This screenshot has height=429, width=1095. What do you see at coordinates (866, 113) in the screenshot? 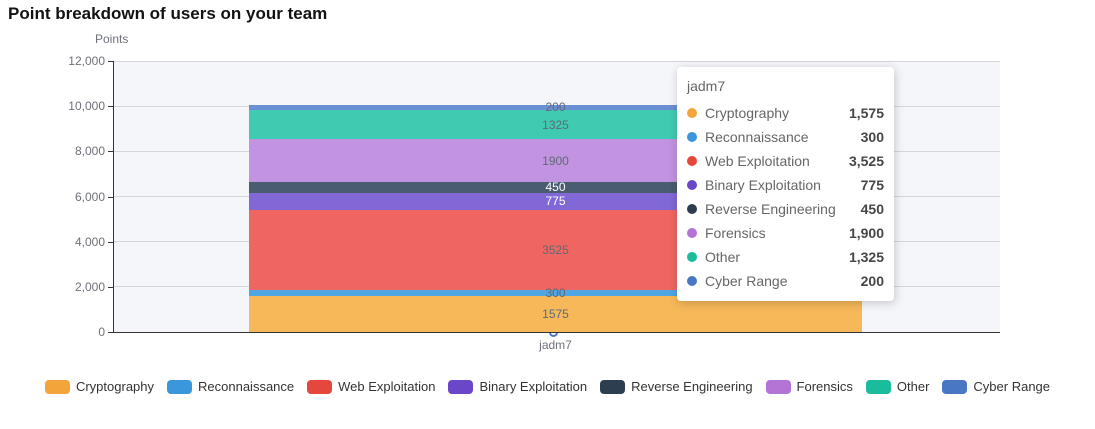
I see `tooltip-series-value: 1,575` at bounding box center [866, 113].